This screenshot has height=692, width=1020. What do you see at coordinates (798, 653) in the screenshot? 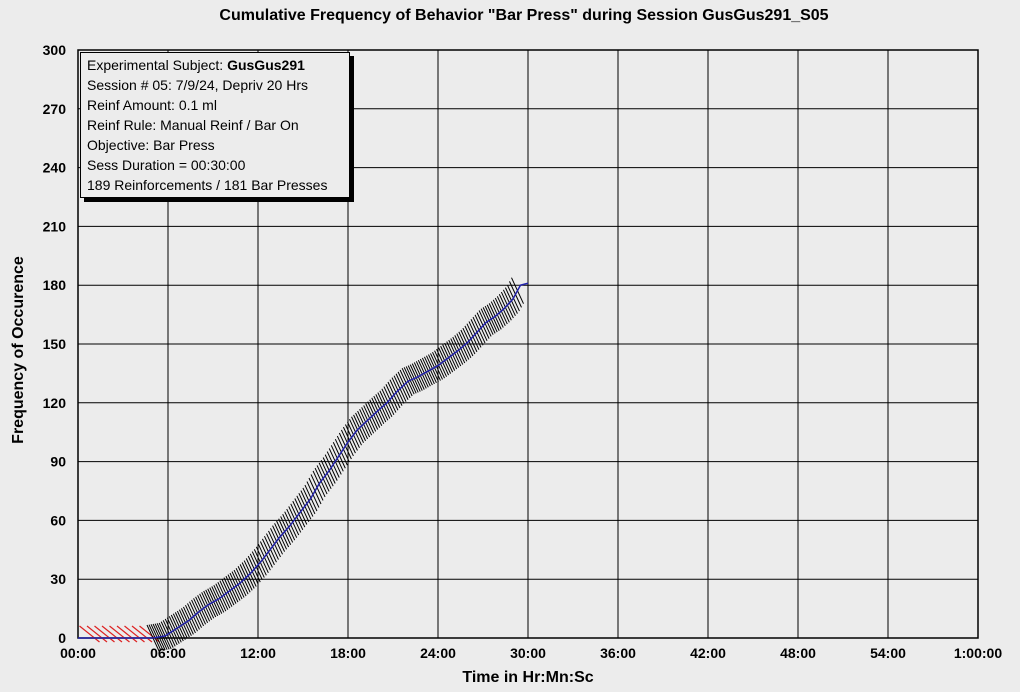
I see `x-tick-label: 48:00` at bounding box center [798, 653].